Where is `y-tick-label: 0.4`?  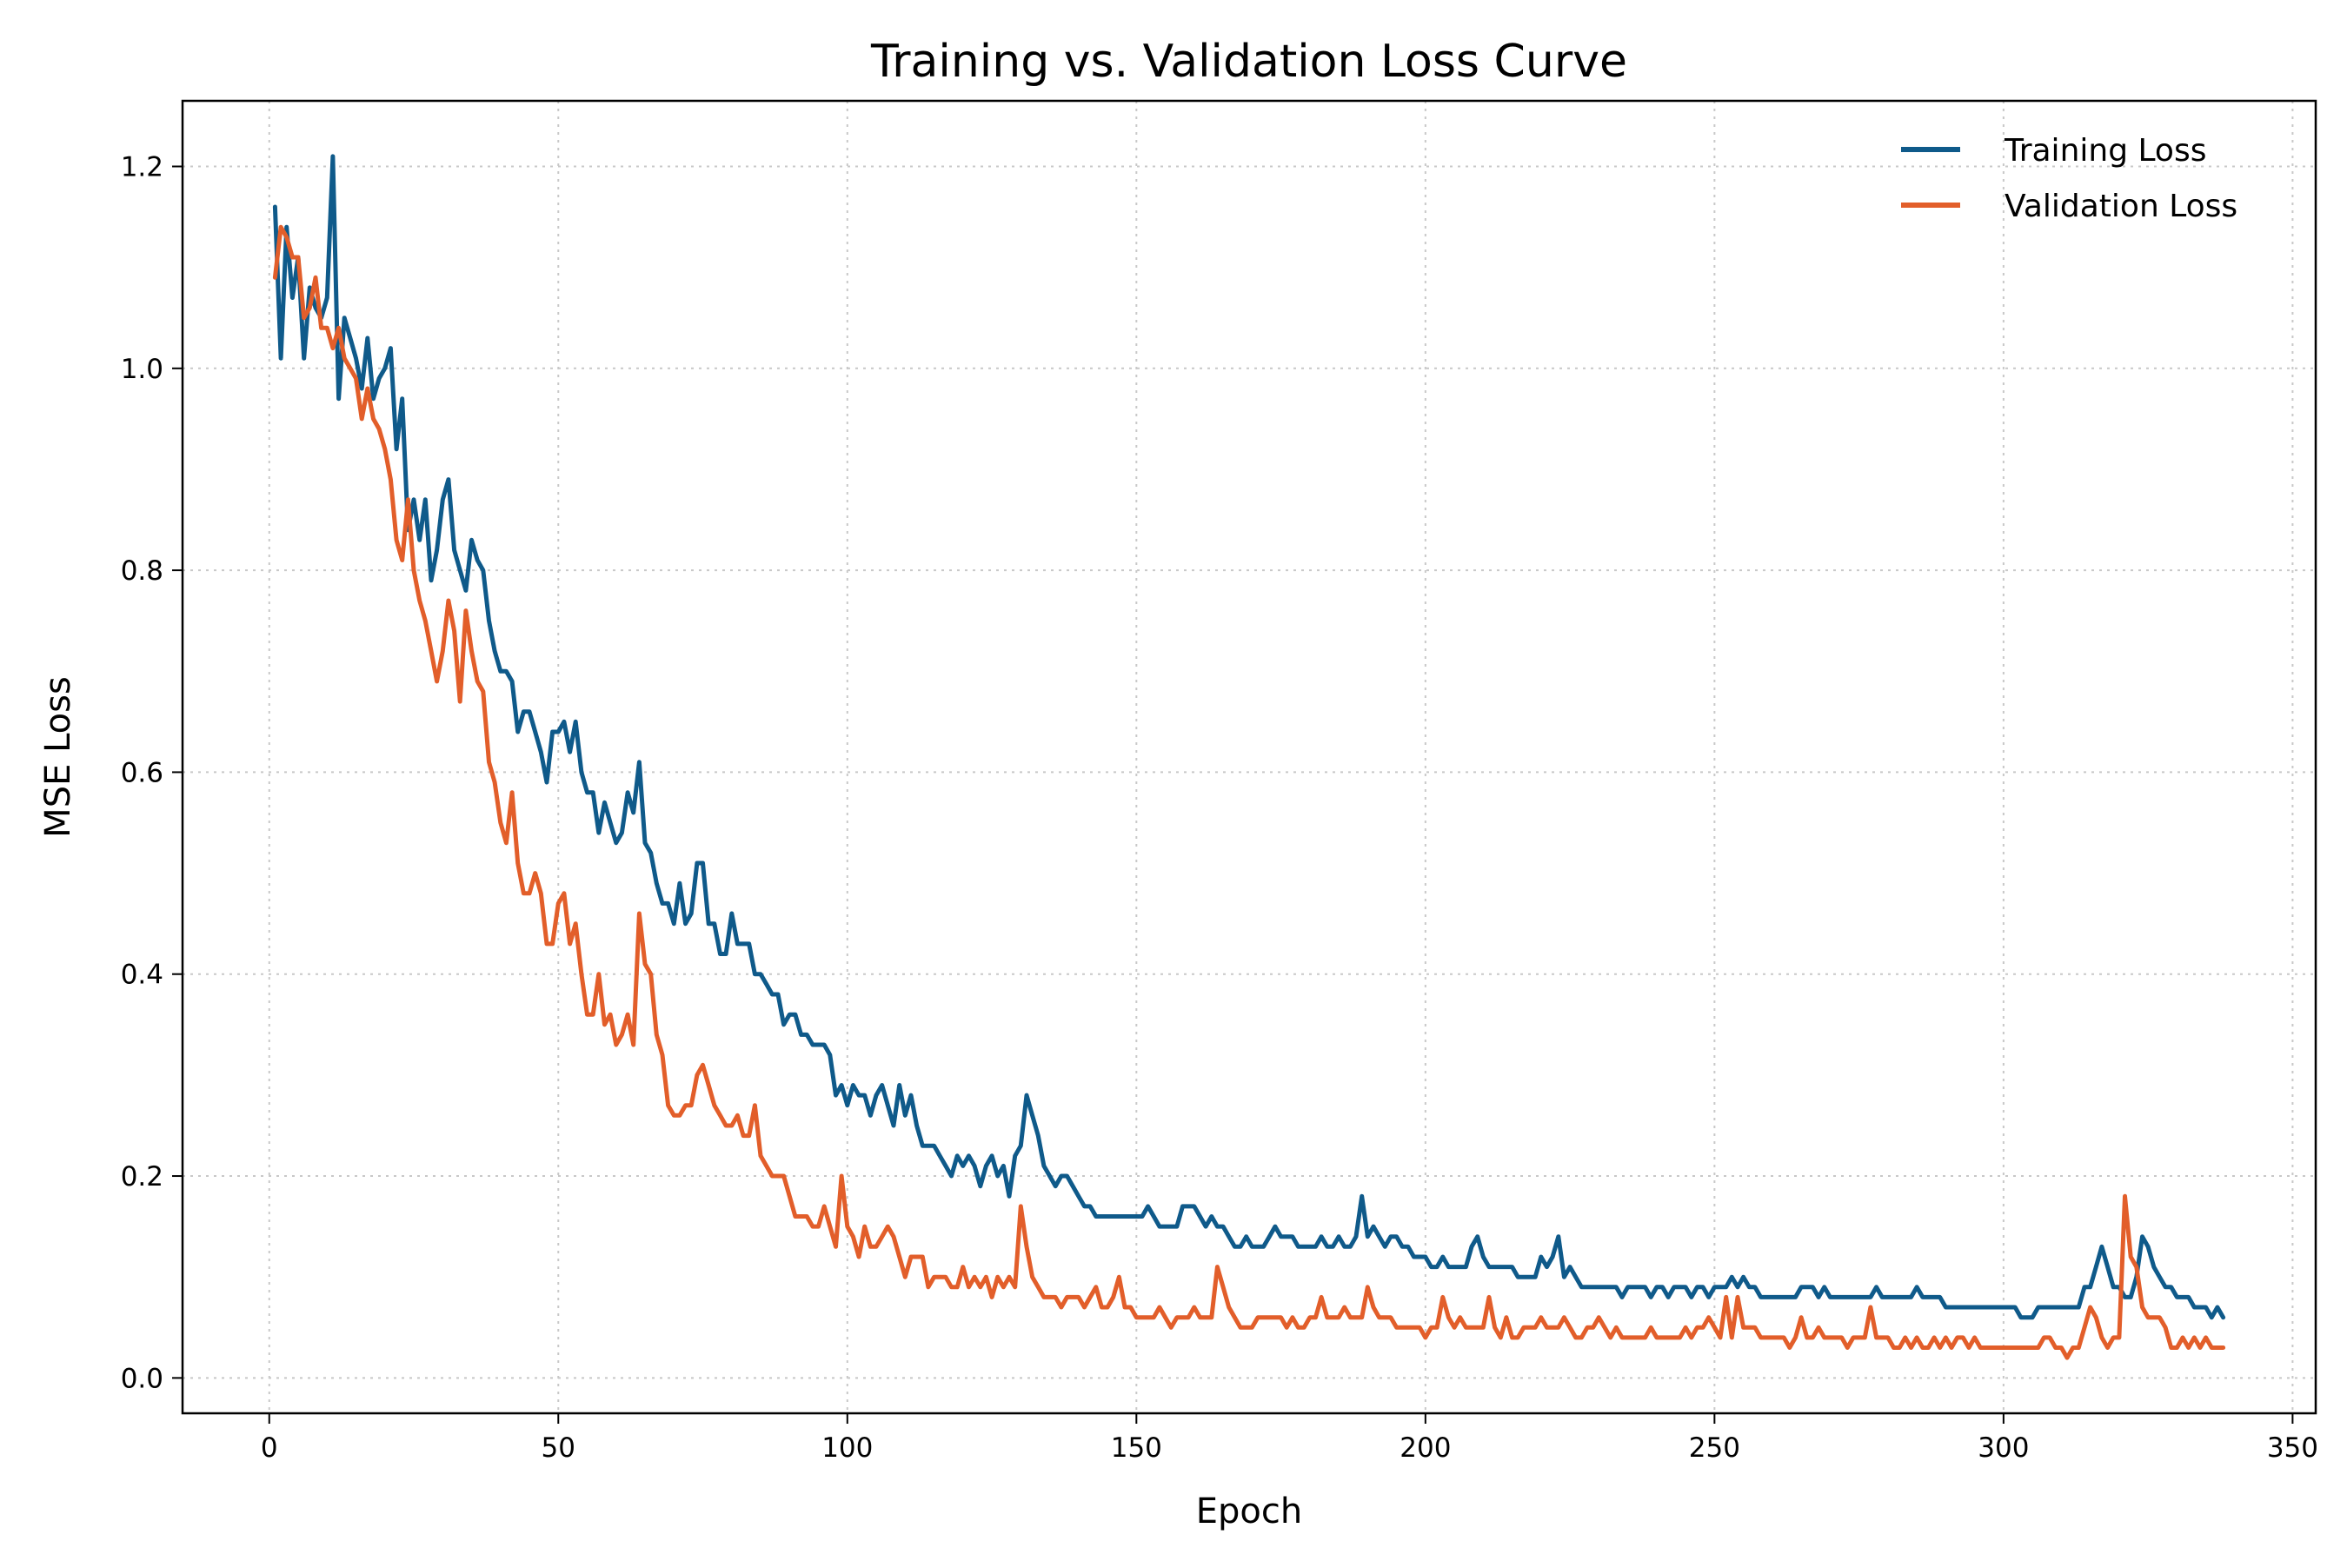 y-tick-label: 0.4 is located at coordinates (142, 975).